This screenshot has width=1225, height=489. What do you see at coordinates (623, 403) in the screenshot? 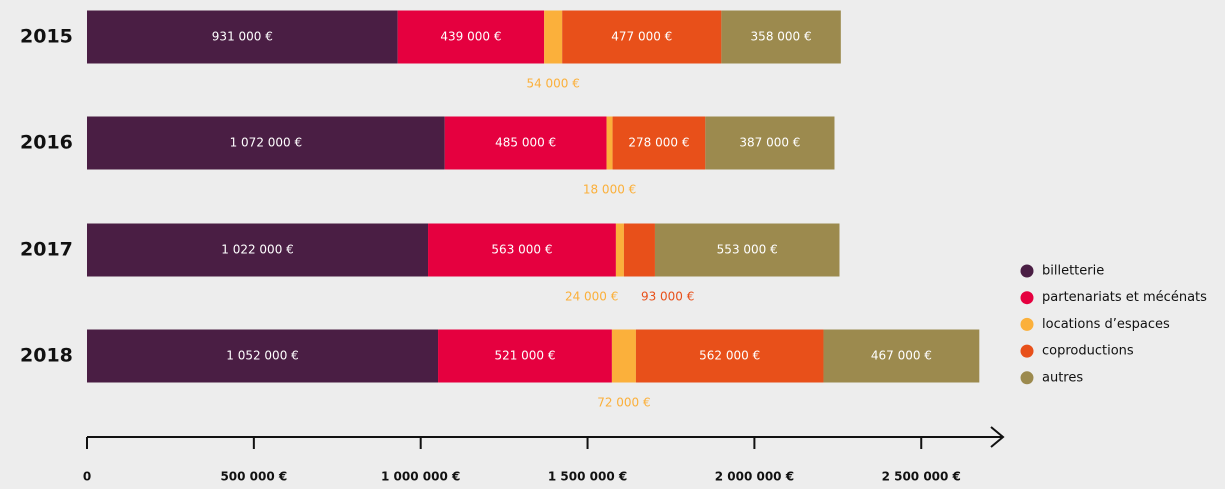
I see `value-label: 72 000 €` at bounding box center [623, 403].